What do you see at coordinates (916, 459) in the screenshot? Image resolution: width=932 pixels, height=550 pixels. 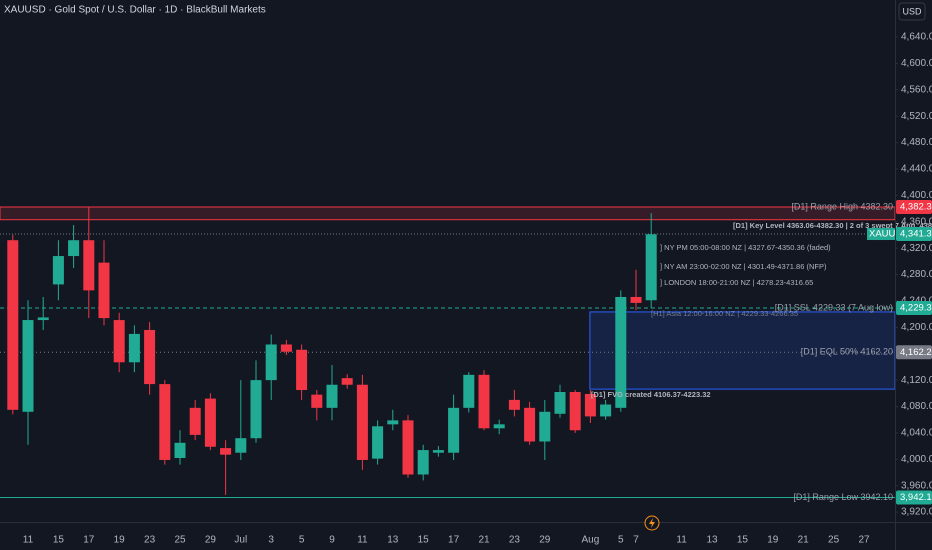 I see `y-tick-label: 4,000.00` at bounding box center [916, 459].